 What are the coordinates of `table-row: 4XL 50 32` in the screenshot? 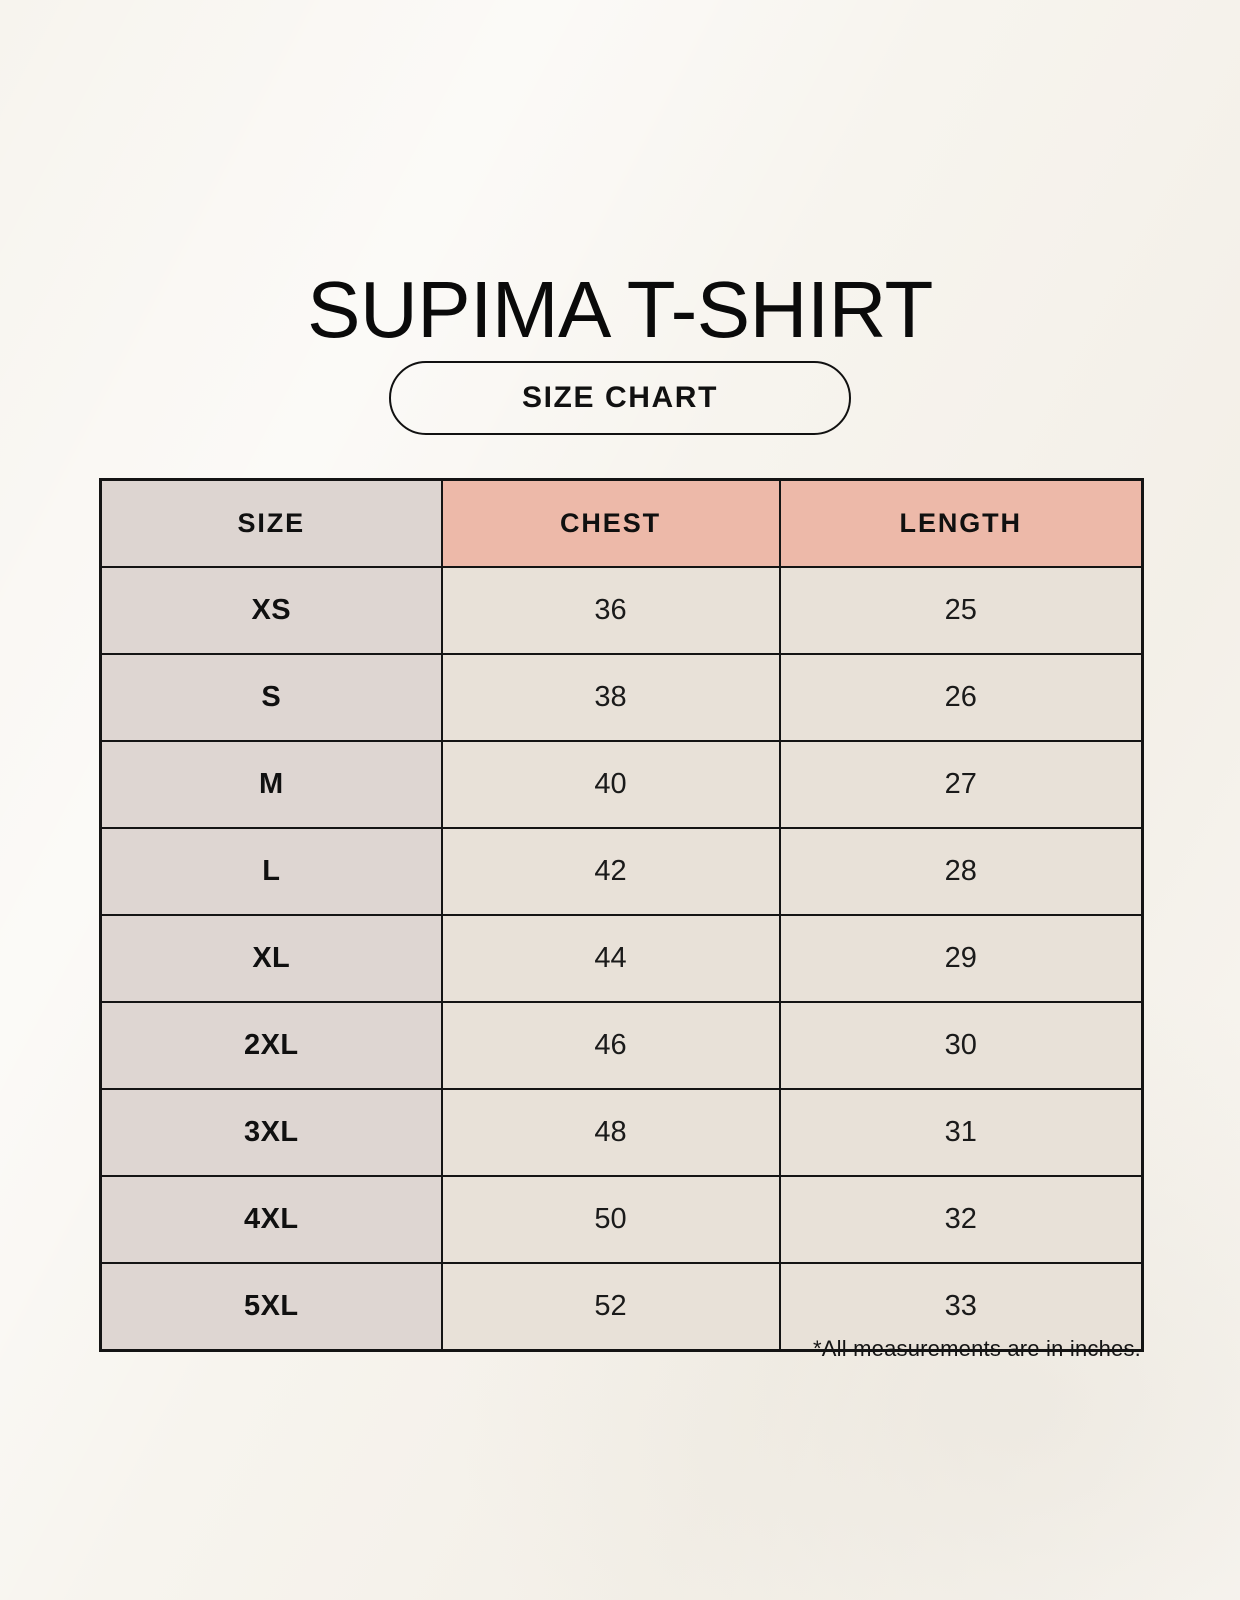 It's located at (621, 1219).